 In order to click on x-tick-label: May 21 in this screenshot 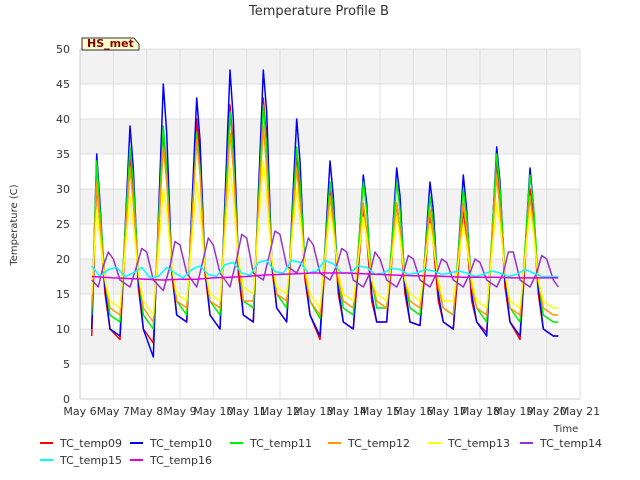, I will do `click(580, 411)`.